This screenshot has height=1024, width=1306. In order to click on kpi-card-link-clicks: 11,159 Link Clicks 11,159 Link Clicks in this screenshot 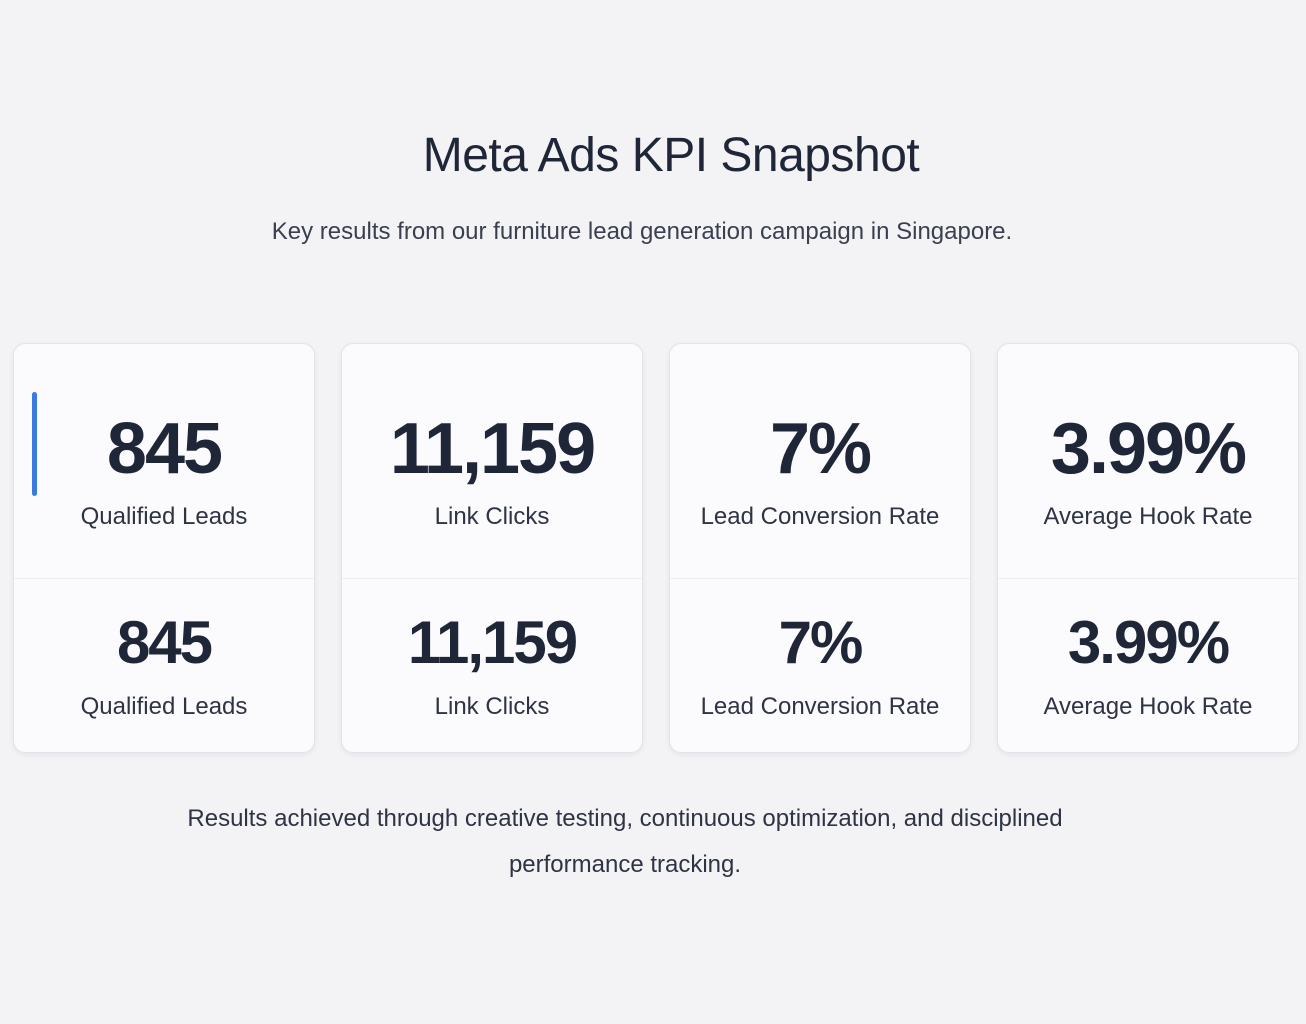, I will do `click(492, 548)`.